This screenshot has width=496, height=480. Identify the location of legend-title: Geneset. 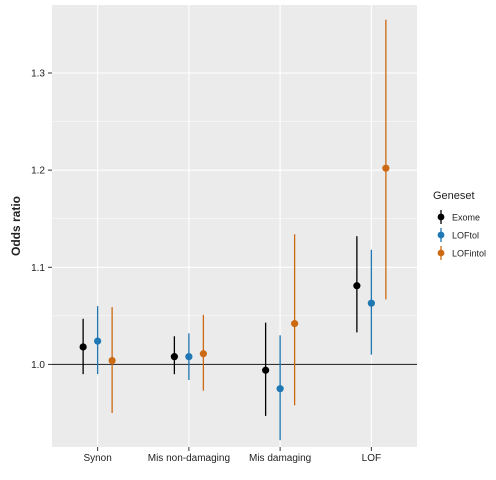
(454, 196).